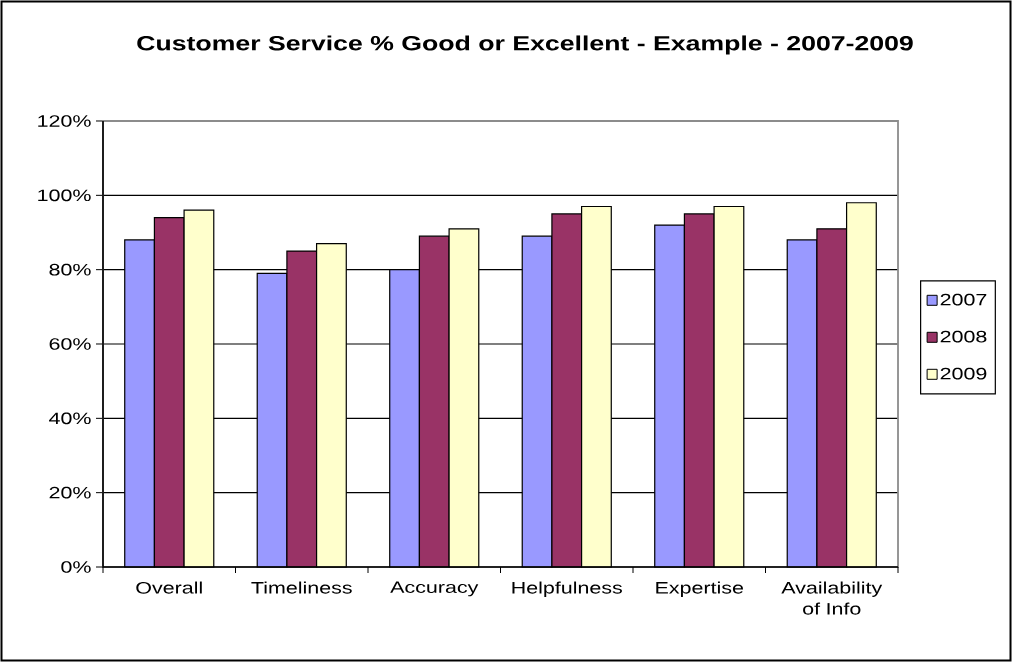 The image size is (1012, 662). What do you see at coordinates (963, 299) in the screenshot?
I see `legend-label: 2007` at bounding box center [963, 299].